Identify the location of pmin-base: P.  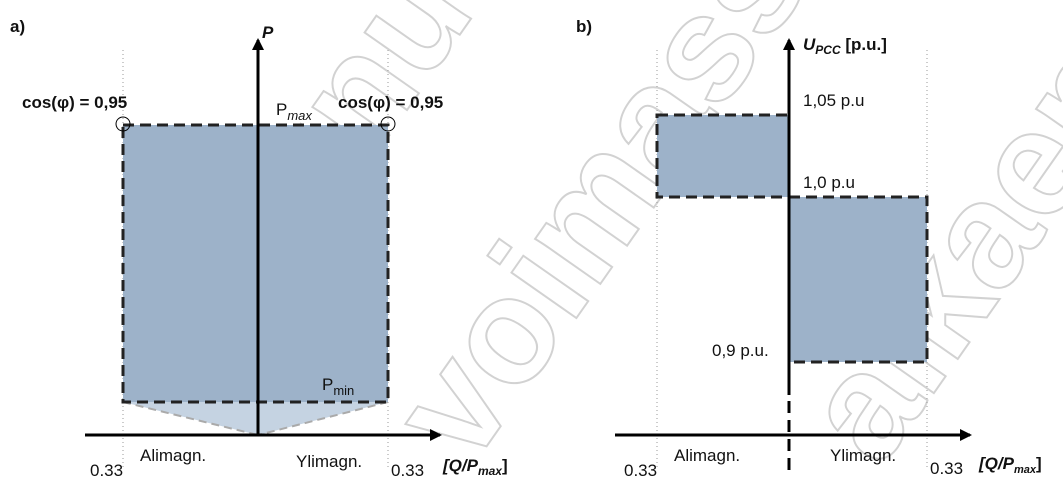
(327, 384).